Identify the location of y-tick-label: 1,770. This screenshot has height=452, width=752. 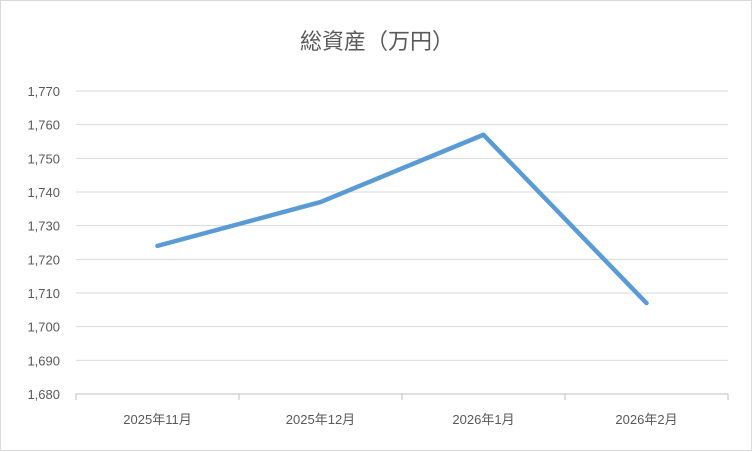
(43, 91).